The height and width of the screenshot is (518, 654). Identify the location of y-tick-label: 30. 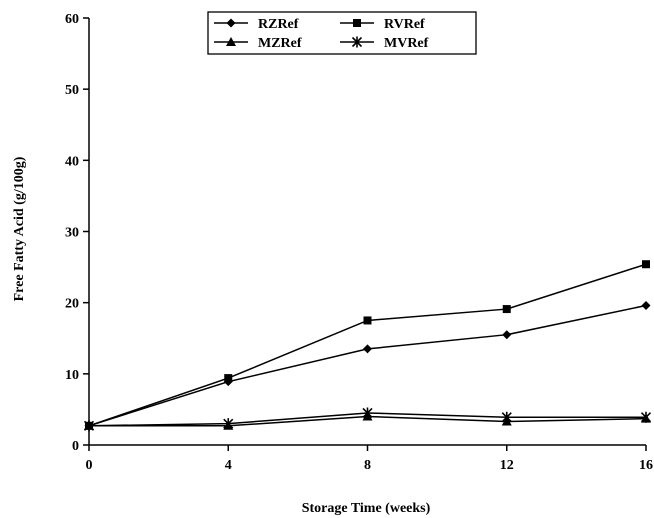
(72, 233).